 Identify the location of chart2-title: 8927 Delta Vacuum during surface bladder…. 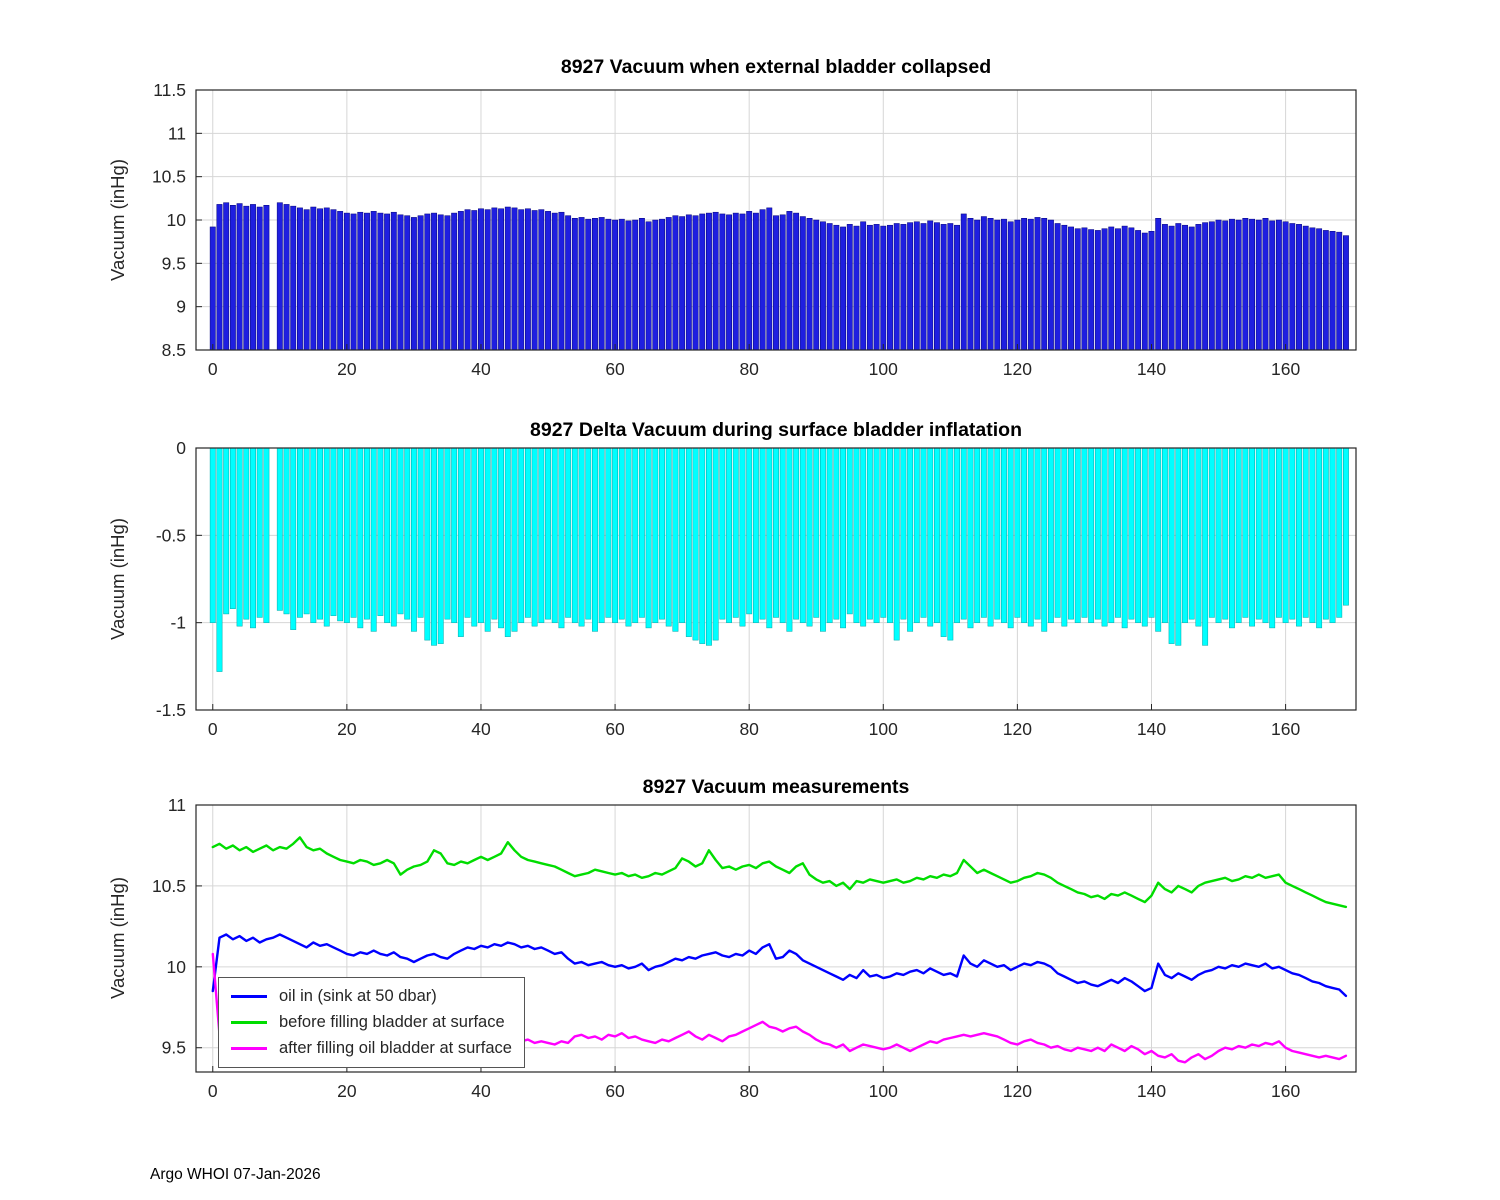
(776, 430).